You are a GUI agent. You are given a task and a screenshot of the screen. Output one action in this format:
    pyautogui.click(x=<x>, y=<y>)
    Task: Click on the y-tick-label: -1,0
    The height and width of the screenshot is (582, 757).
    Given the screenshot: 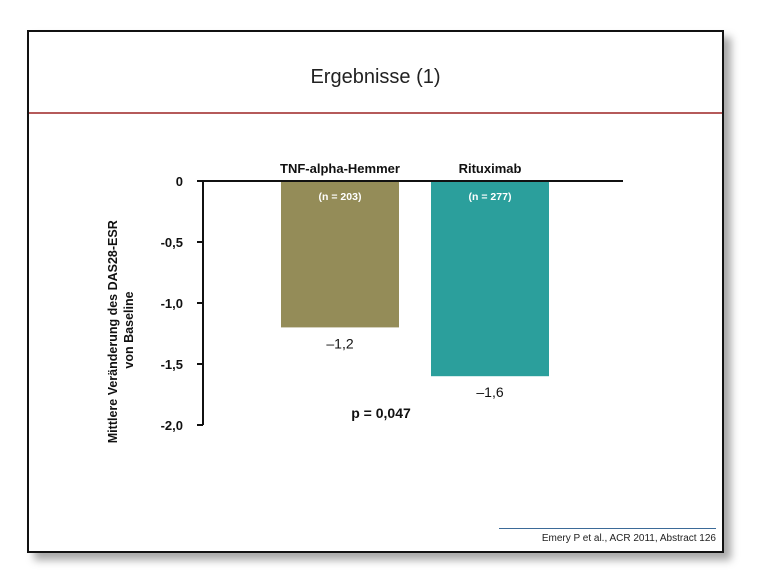 What is the action you would take?
    pyautogui.click(x=172, y=303)
    